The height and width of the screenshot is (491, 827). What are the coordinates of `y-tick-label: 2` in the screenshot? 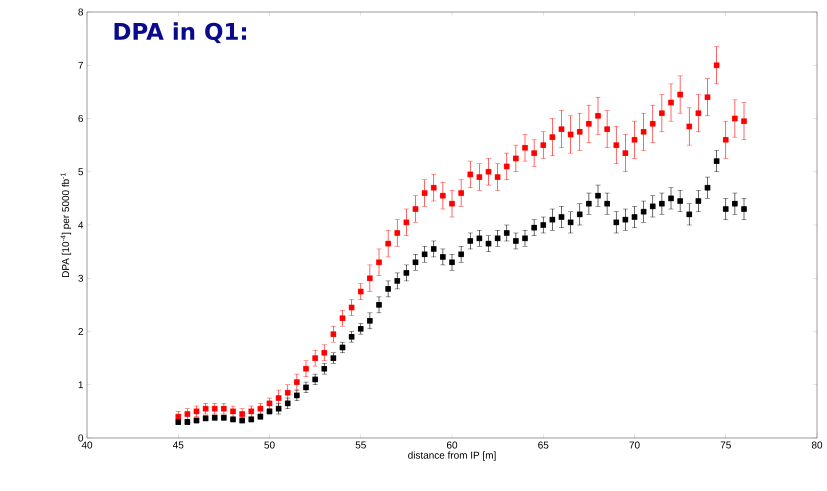 It's located at (80, 331).